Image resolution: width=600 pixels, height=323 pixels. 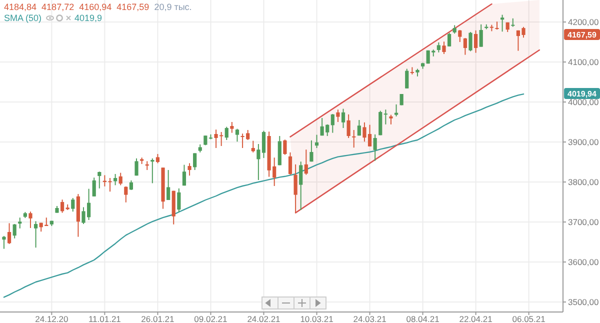 I want to click on y-tick-label: 4100,00, so click(x=583, y=62).